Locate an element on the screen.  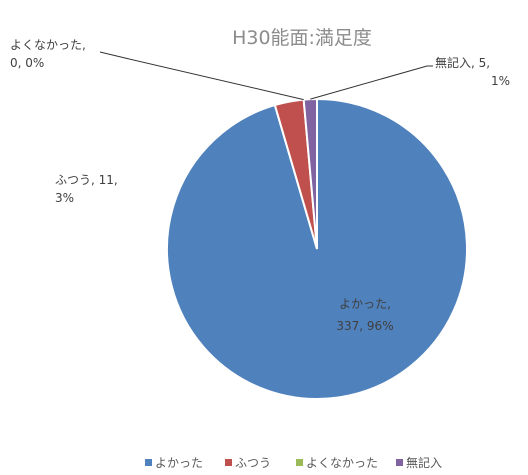
data-label-1: ふつう, 11, 3% is located at coordinates (86, 189).